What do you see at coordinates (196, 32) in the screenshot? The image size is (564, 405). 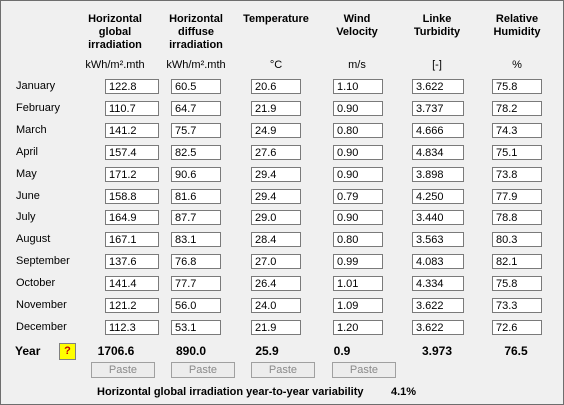 I see `column-header: Horizontal diffuse irradiation` at bounding box center [196, 32].